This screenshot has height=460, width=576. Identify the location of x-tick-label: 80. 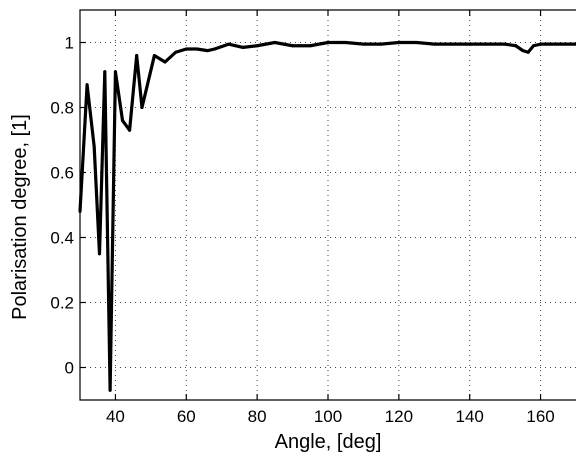
(257, 416).